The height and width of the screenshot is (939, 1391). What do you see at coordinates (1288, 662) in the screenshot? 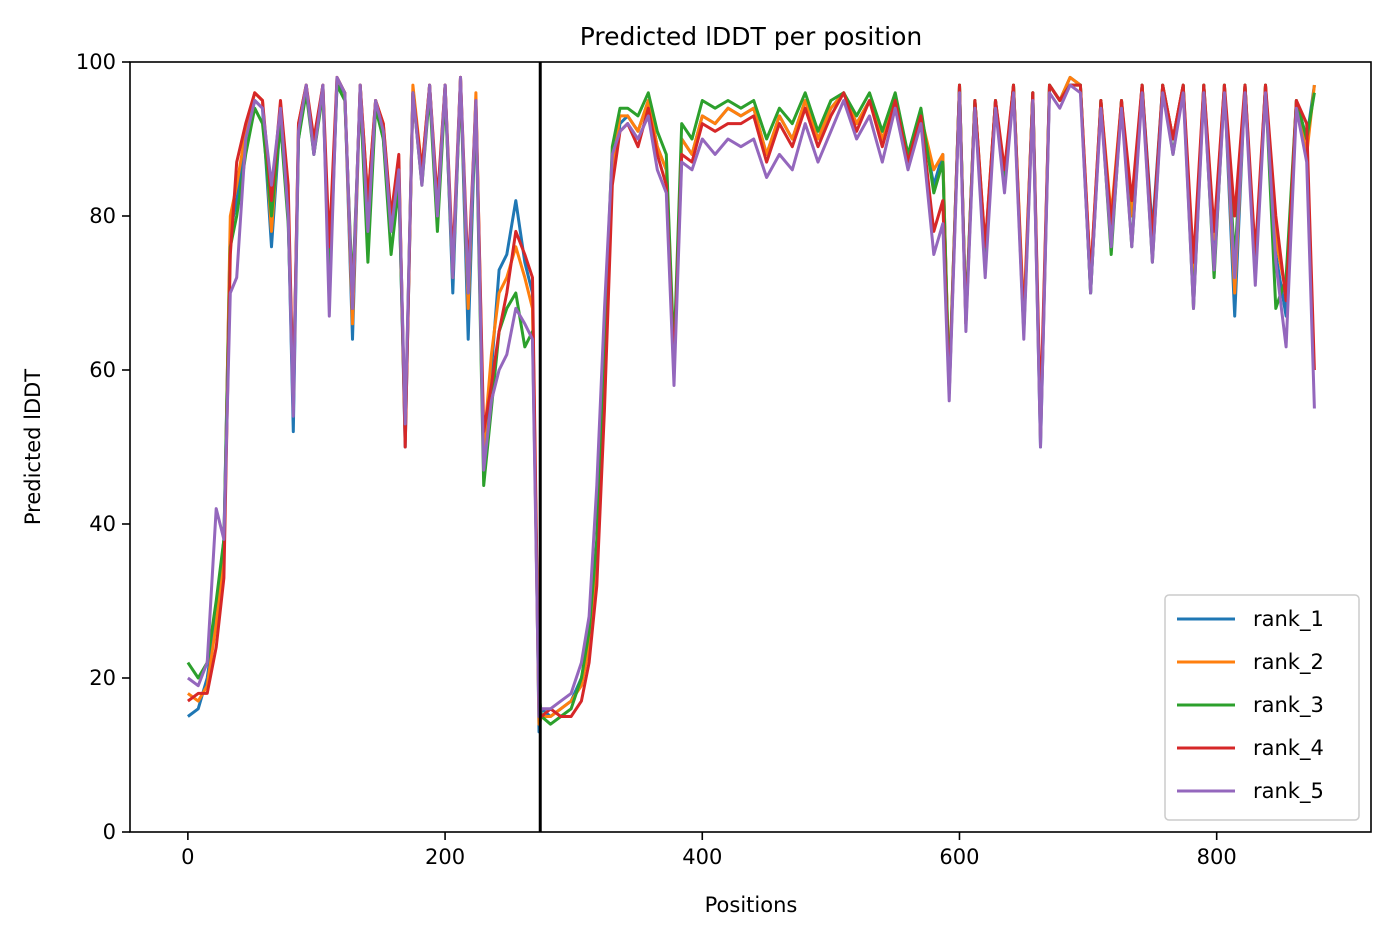
I see `legend-label-rank_2: rank_2` at bounding box center [1288, 662].